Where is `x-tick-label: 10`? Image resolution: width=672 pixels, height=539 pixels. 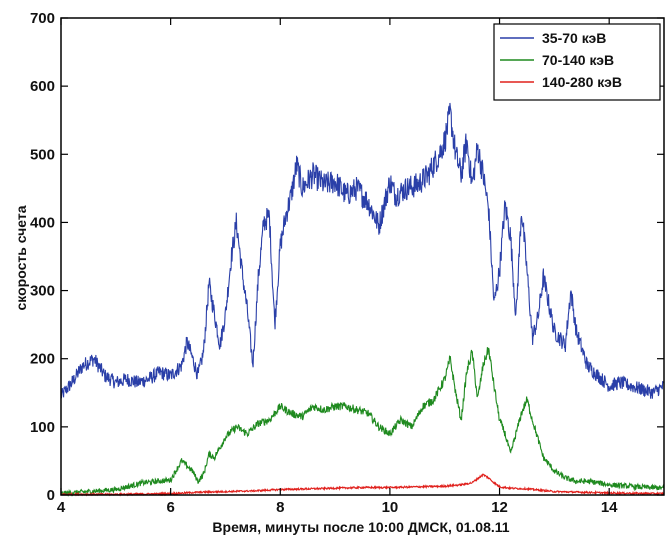 x-tick-label: 10 is located at coordinates (390, 507).